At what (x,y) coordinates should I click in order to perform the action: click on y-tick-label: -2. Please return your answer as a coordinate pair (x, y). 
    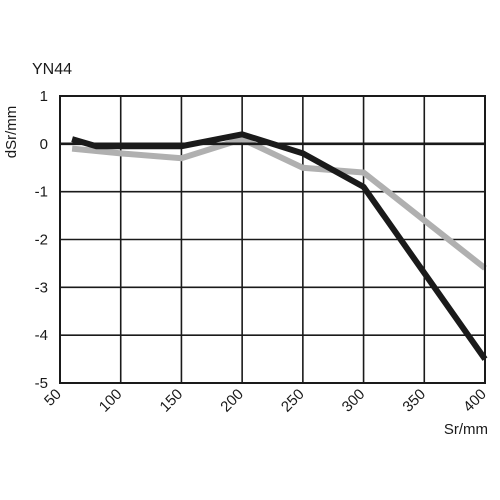
    Looking at the image, I should click on (41, 240).